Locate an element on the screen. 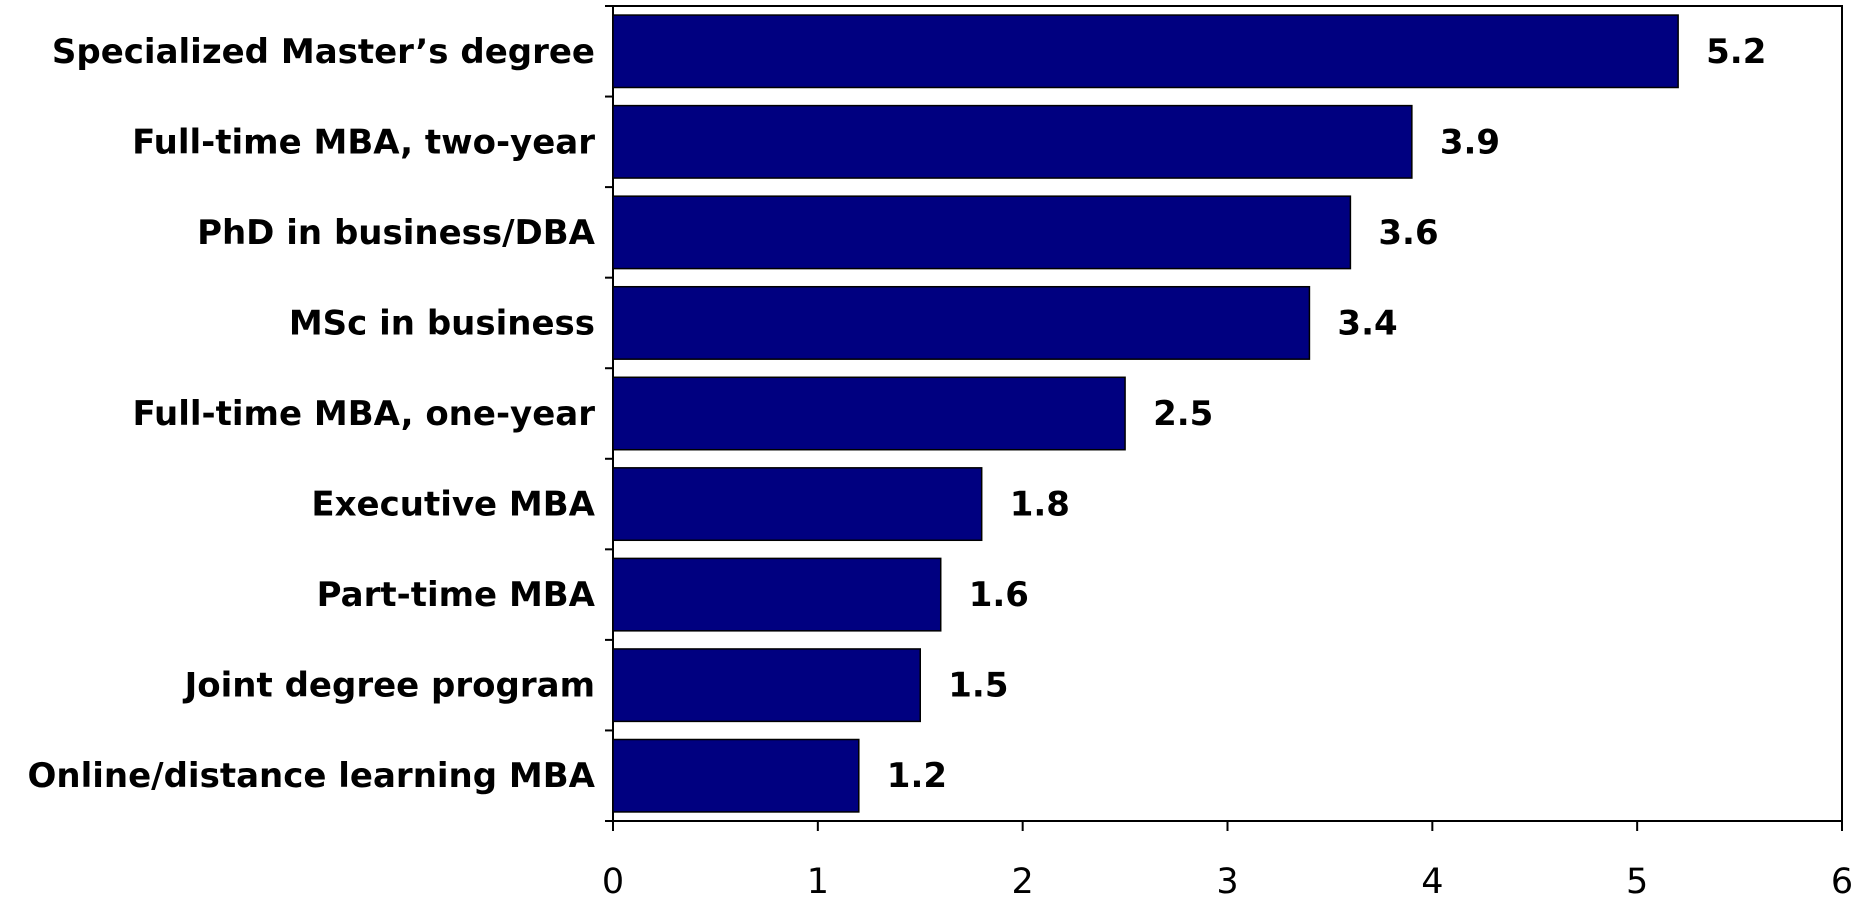 This screenshot has height=908, width=1860. x-tick-label: 4 is located at coordinates (1432, 882).